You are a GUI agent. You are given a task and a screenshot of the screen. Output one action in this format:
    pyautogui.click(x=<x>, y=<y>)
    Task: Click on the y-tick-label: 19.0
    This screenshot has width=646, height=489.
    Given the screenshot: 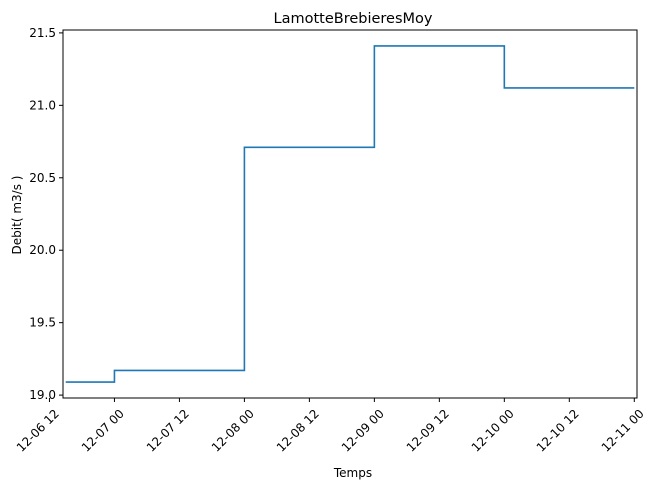 What is the action you would take?
    pyautogui.click(x=42, y=395)
    